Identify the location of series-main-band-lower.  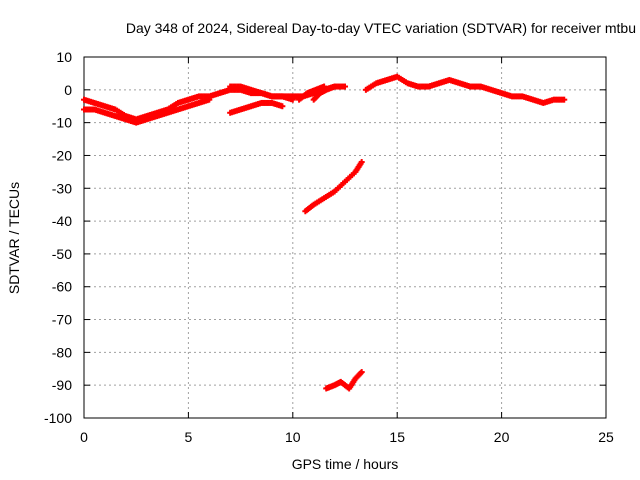
(147, 111).